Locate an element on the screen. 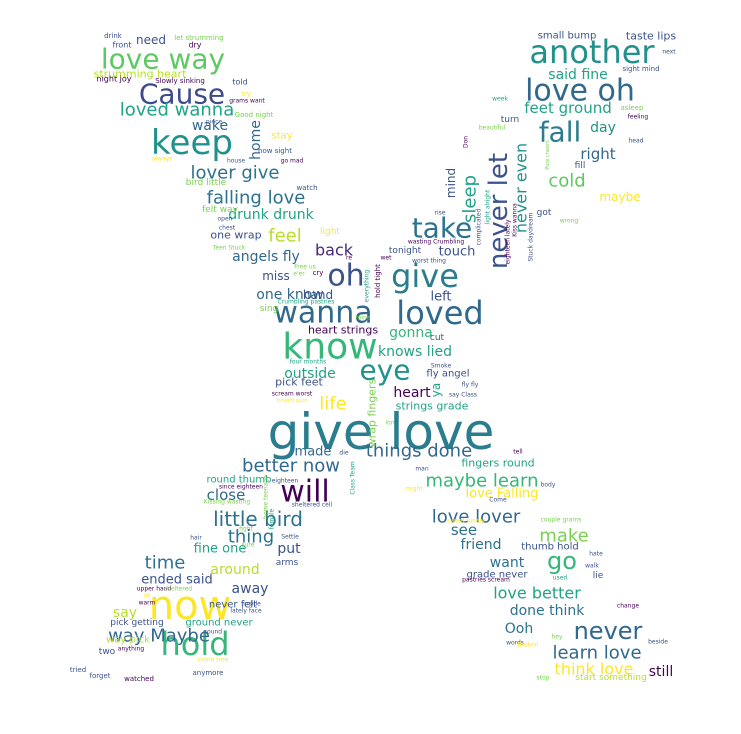 The height and width of the screenshot is (734, 741). word: wrong is located at coordinates (569, 221).